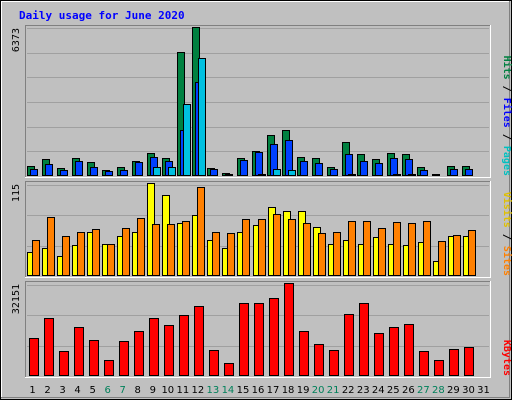 The image size is (512, 400). I want to click on x-tick-label-day-1: 1, so click(32, 390).